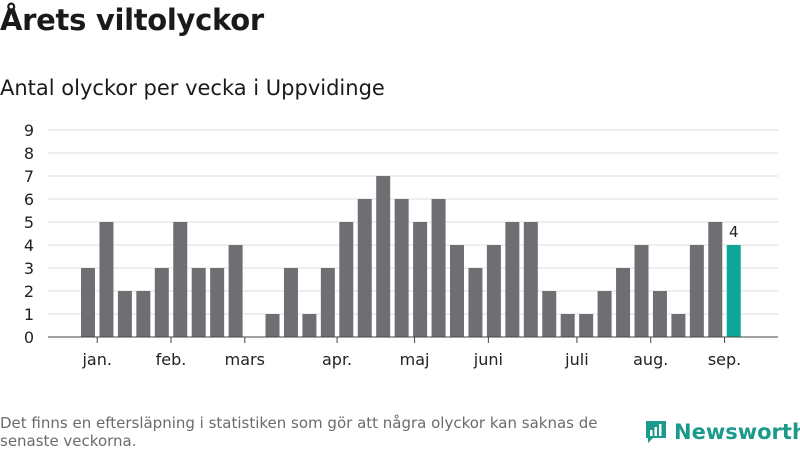 The width and height of the screenshot is (800, 450). What do you see at coordinates (132, 20) in the screenshot?
I see `chart-title: Årets viltolyckor` at bounding box center [132, 20].